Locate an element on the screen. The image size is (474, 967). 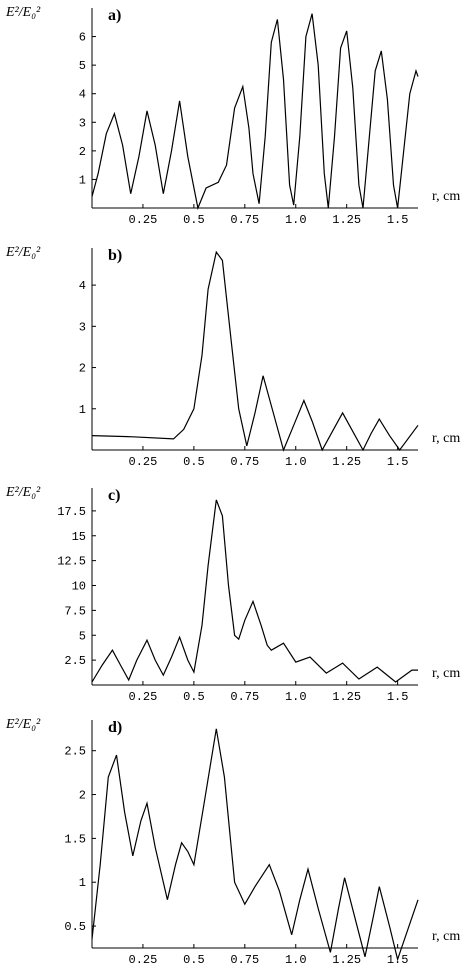
y-tick-label: 6 is located at coordinates (82, 38).